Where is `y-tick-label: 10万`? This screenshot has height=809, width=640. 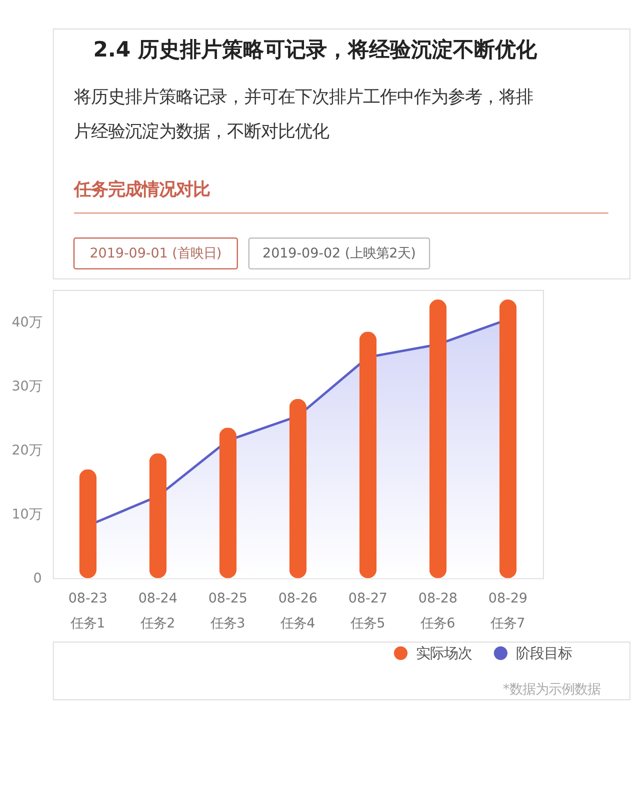 y-tick-label: 10万 is located at coordinates (27, 514).